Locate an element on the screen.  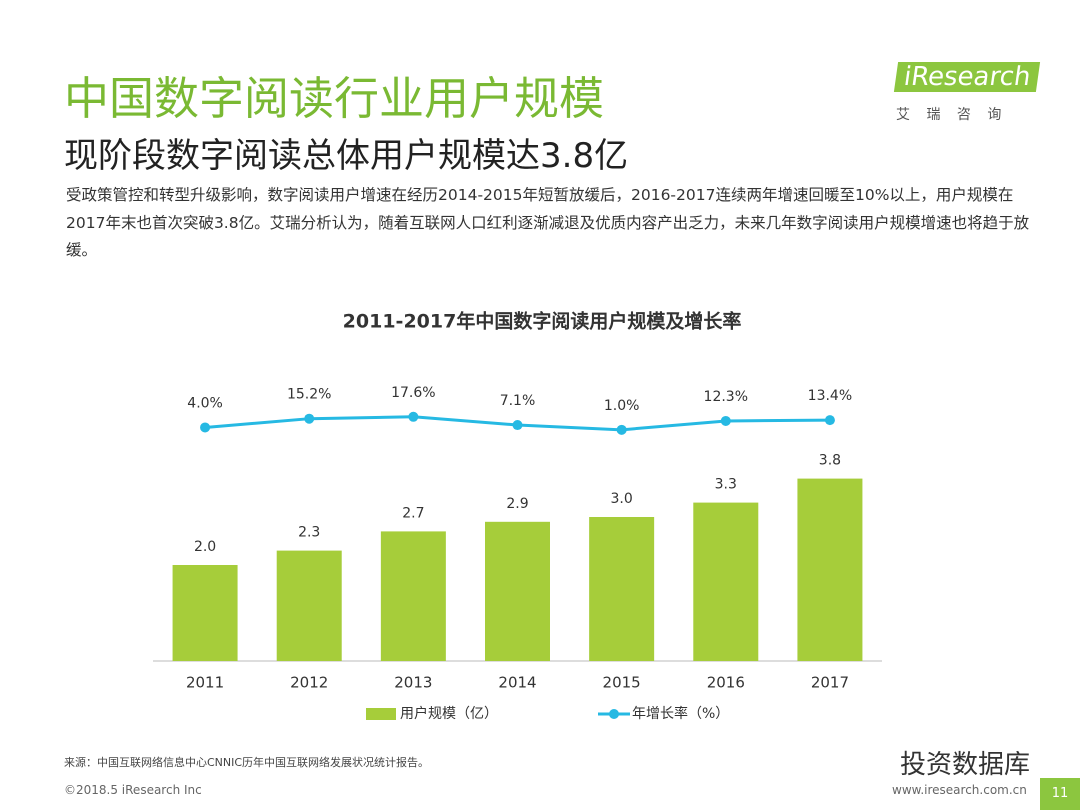
data-label: 3.3 is located at coordinates (726, 485).